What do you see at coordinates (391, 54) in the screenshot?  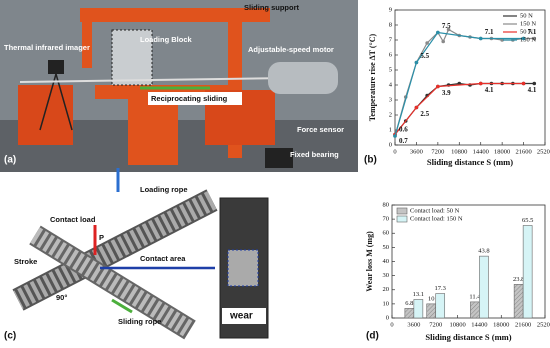 I see `y-tick-label: 6` at bounding box center [391, 54].